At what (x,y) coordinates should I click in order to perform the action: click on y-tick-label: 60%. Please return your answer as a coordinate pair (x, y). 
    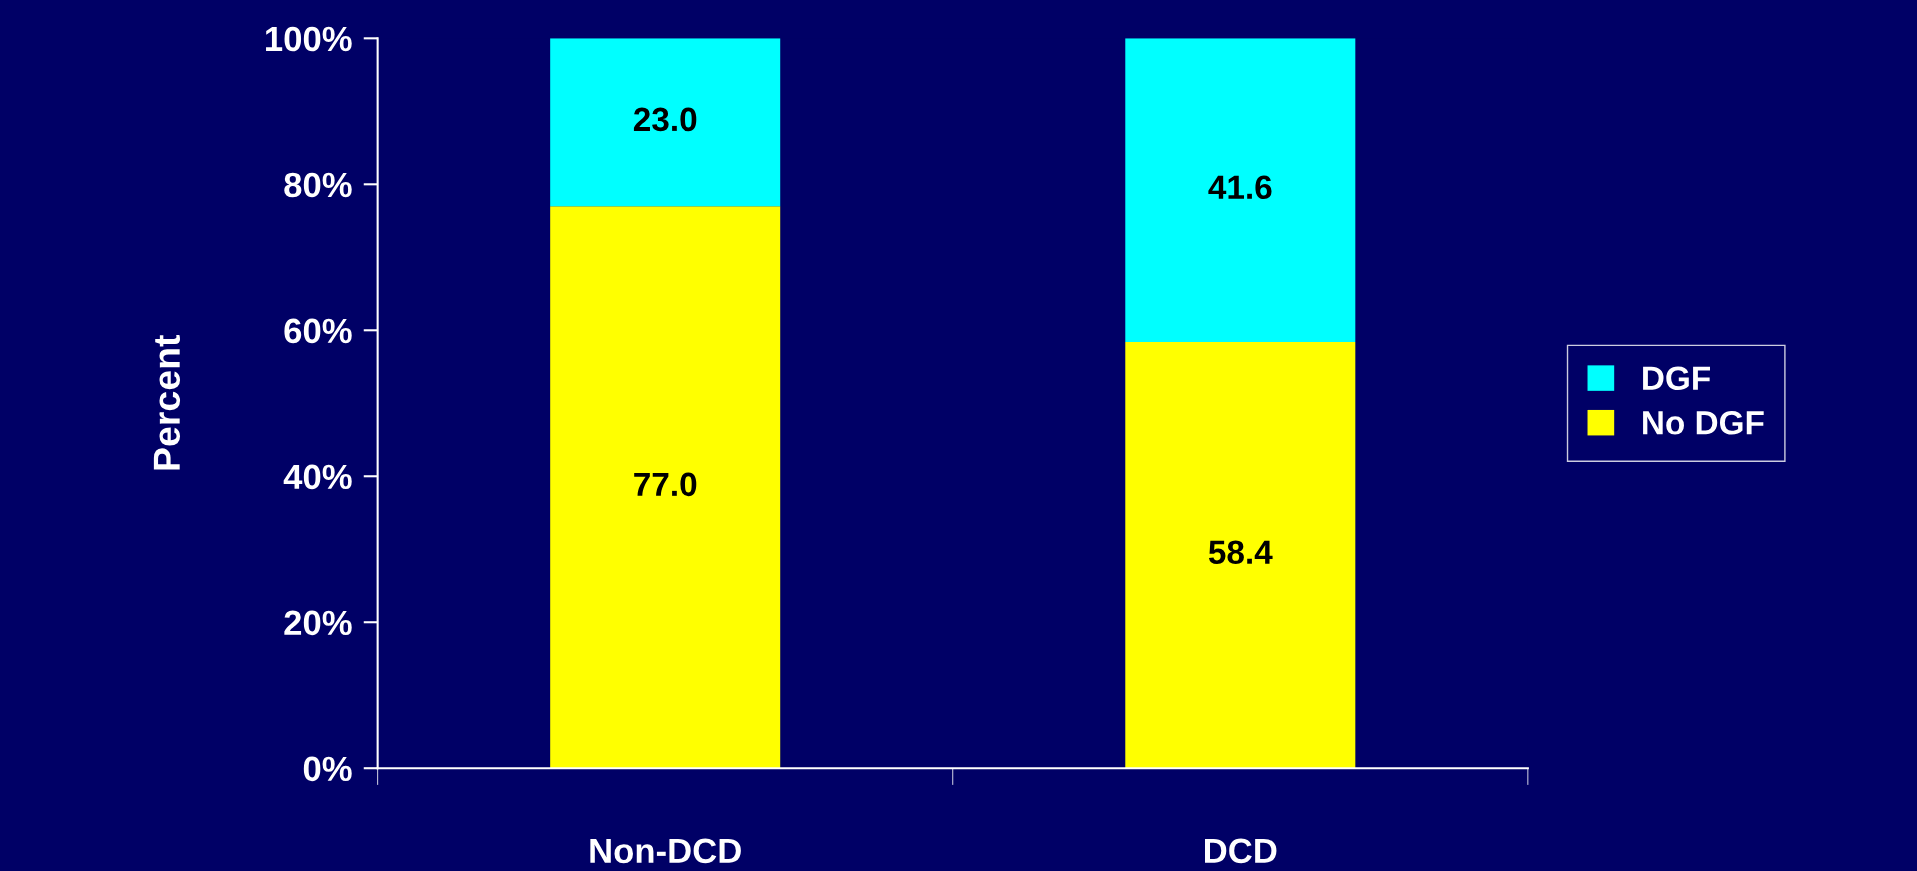
    Looking at the image, I should click on (318, 331).